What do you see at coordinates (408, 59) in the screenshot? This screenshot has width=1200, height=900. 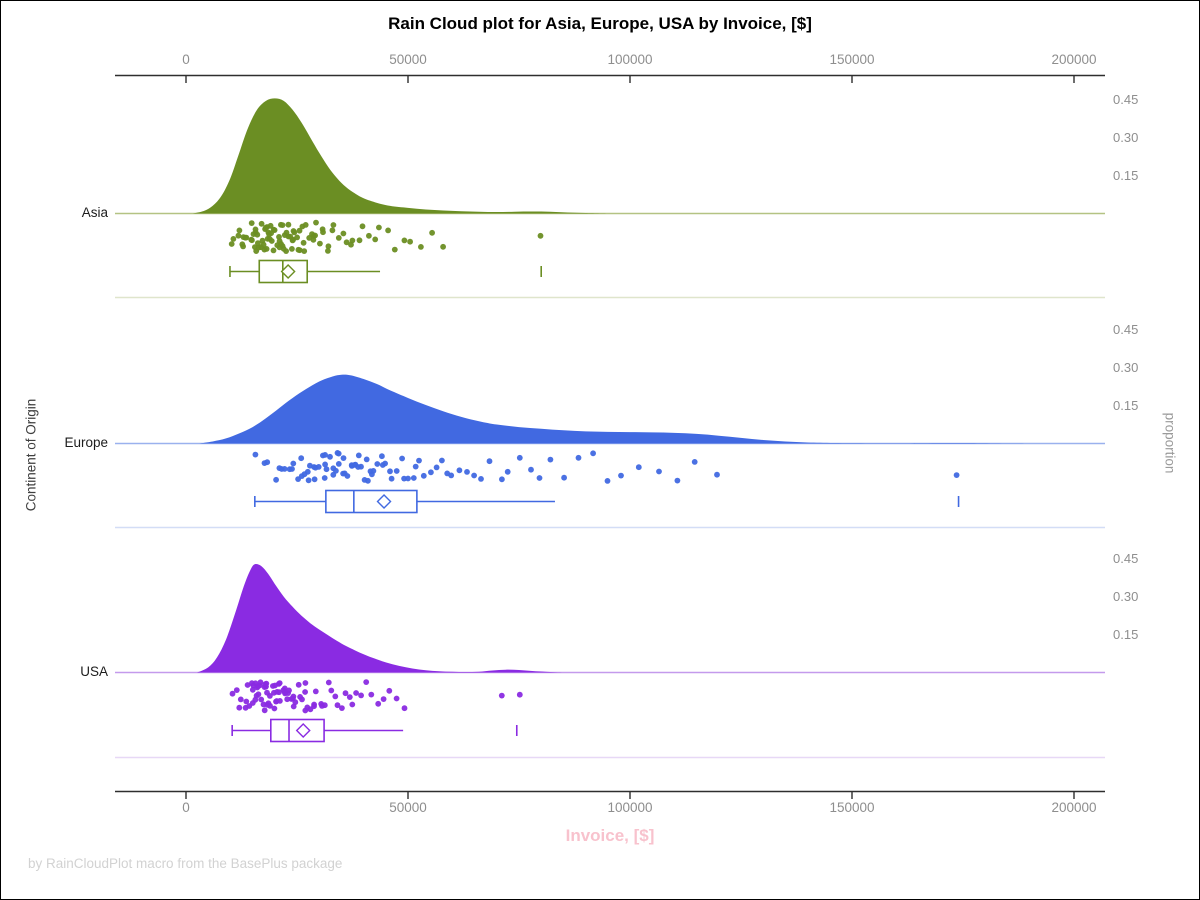 I see `x-axis-top-tick-label: 50000` at bounding box center [408, 59].